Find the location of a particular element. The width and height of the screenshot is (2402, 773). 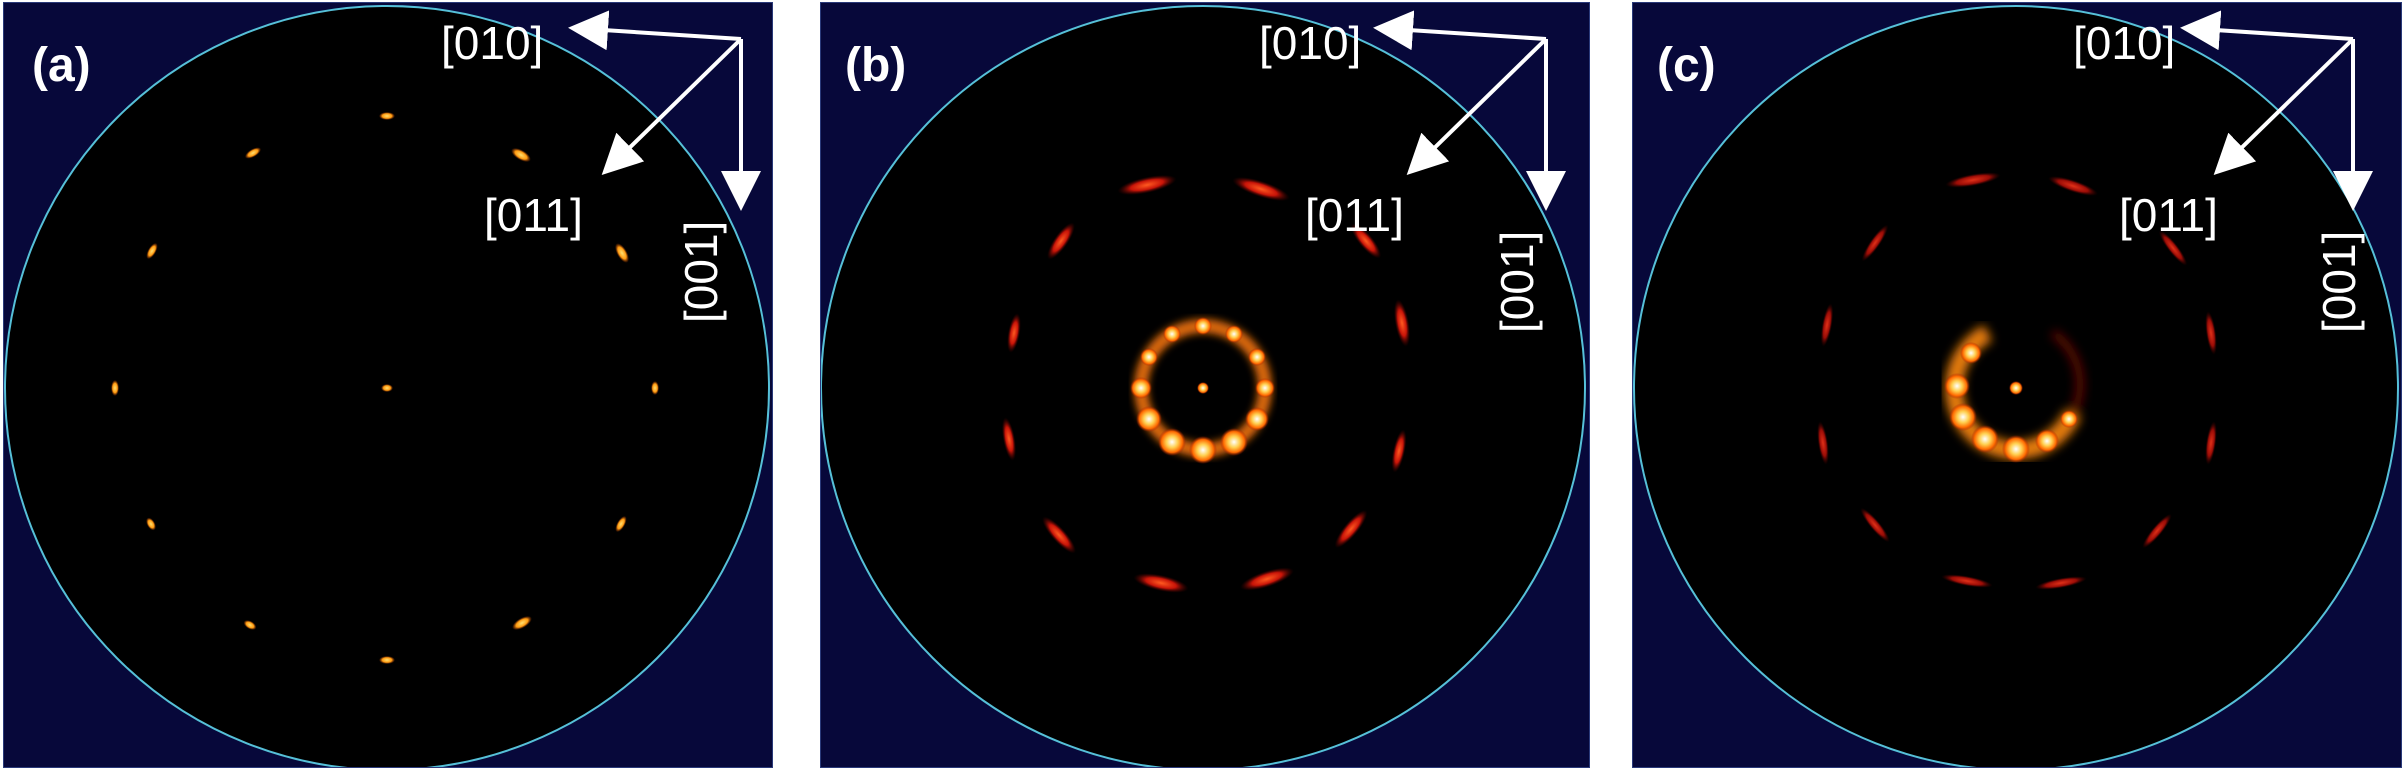

outer-ring-arcs-c is located at coordinates (2017, 381).